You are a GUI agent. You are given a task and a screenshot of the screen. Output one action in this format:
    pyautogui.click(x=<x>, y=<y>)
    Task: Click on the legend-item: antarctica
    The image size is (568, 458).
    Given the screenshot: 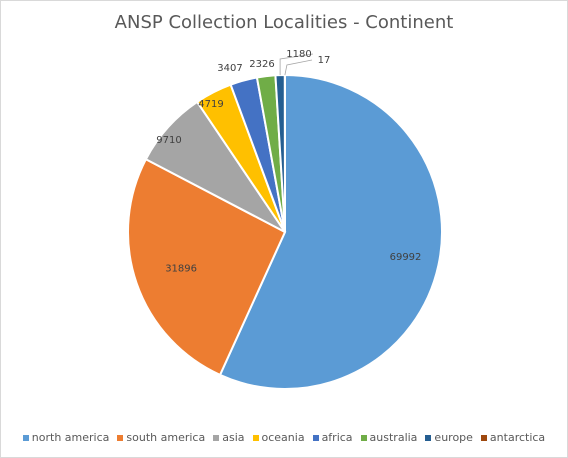 What is the action you would take?
    pyautogui.click(x=513, y=437)
    